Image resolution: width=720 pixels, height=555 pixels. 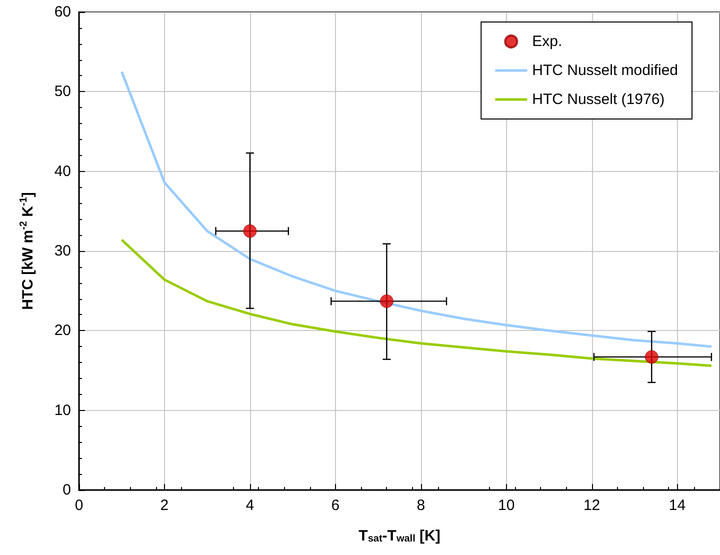 I want to click on y-tick-label: 30, so click(x=62, y=251).